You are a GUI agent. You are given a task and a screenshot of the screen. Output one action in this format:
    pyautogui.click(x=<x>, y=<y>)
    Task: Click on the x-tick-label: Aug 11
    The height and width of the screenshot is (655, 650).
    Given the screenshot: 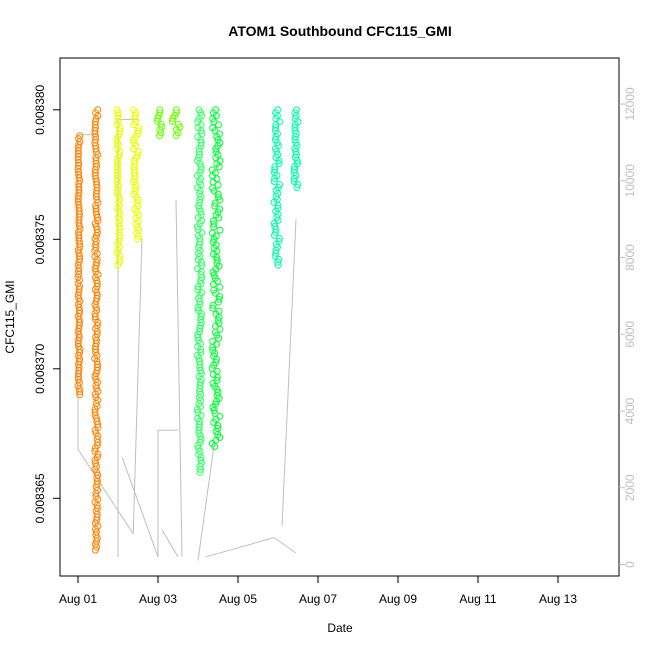 What is the action you would take?
    pyautogui.click(x=477, y=599)
    